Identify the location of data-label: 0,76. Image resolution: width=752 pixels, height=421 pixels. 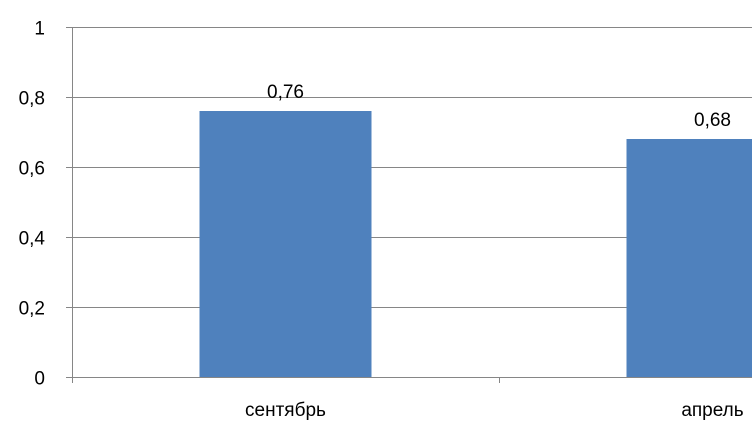
(285, 92).